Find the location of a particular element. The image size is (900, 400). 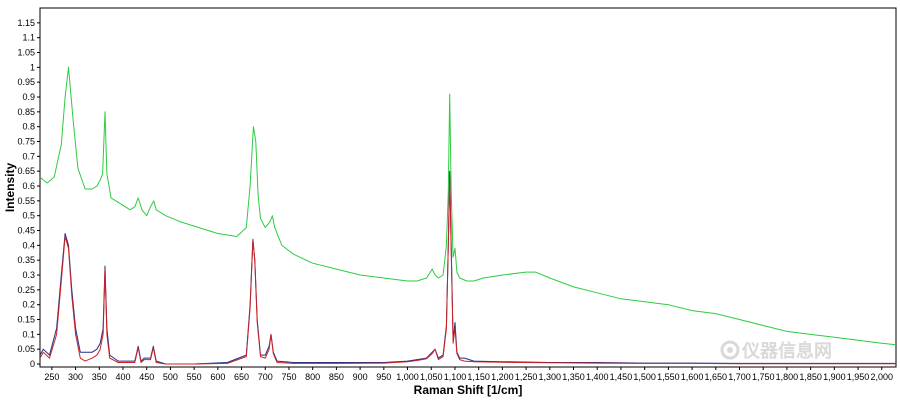

x-tick-label: 1,250 is located at coordinates (526, 377).